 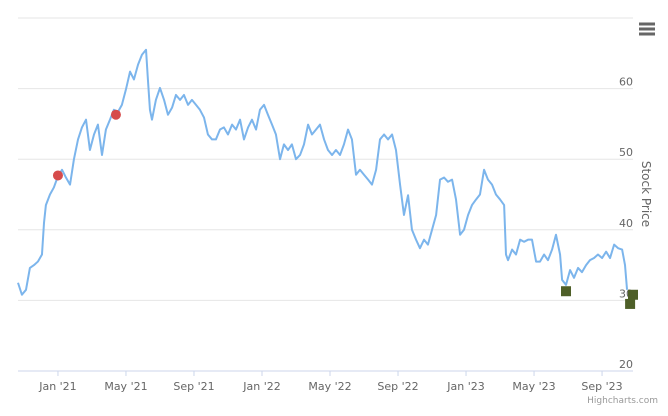 I want to click on x-tick-label: May '23, so click(x=533, y=386).